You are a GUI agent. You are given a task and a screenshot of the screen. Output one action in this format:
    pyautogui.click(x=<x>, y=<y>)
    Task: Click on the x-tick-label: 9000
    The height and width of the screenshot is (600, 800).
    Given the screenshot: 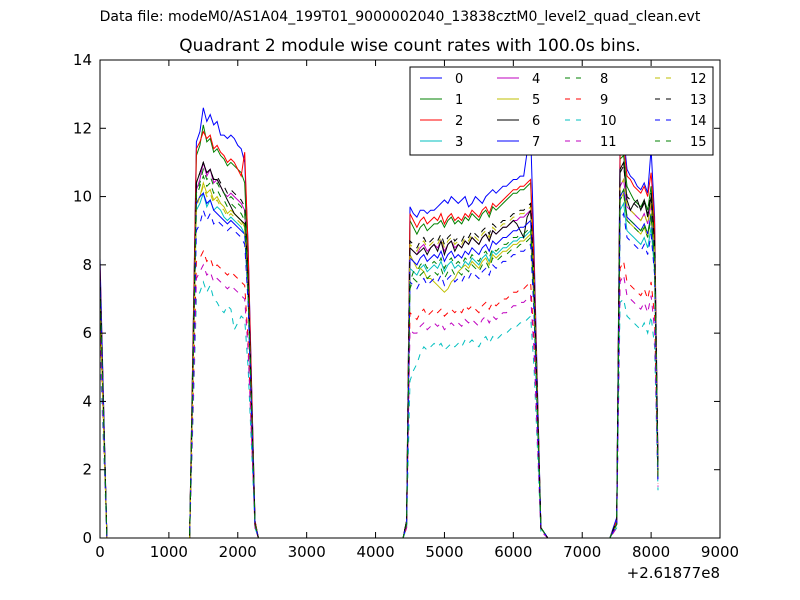 What is the action you would take?
    pyautogui.click(x=720, y=552)
    